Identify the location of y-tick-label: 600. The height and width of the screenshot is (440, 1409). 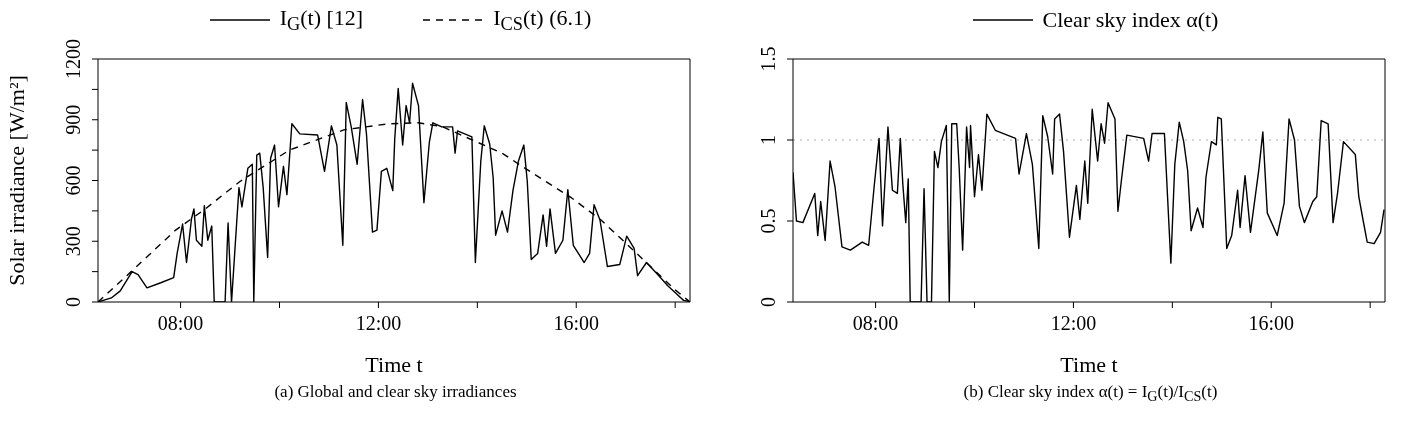
(73, 180).